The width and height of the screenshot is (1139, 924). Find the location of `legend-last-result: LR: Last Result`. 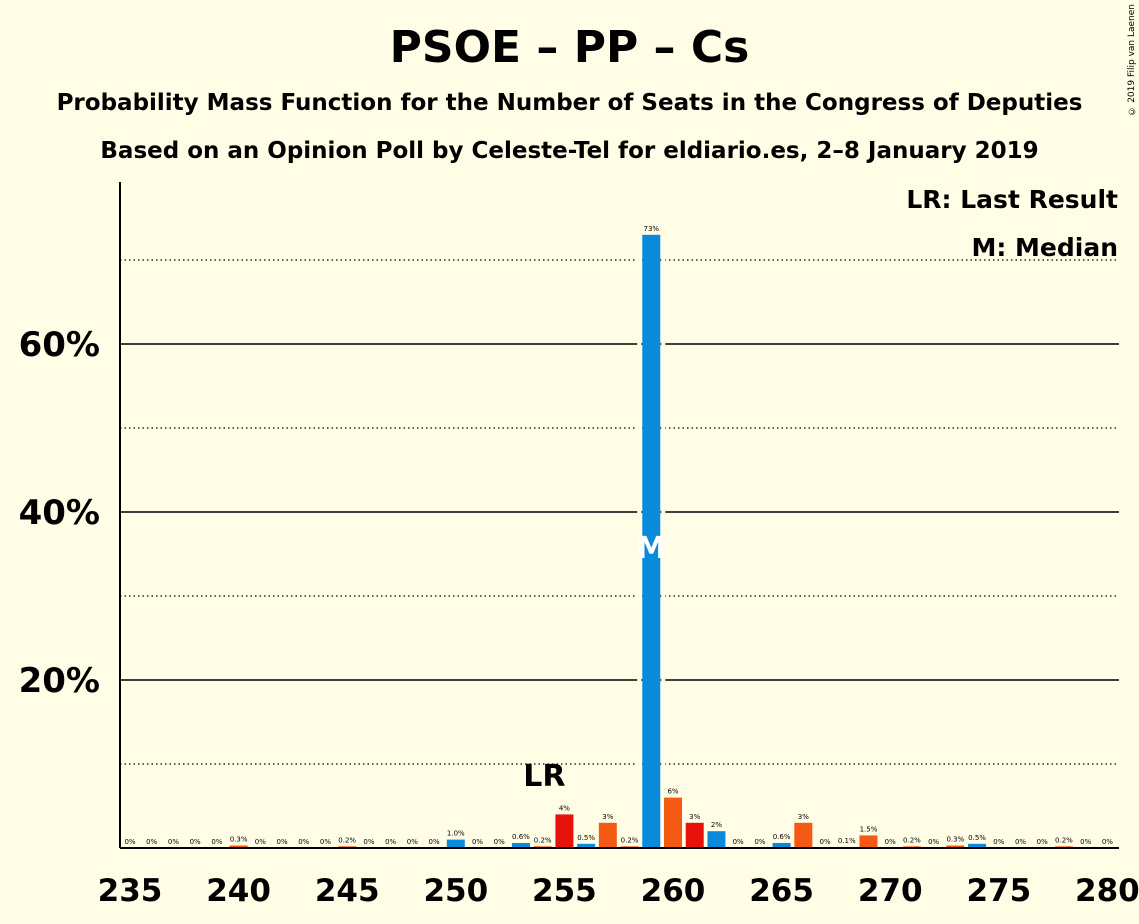

legend-last-result: LR: Last Result is located at coordinates (1012, 199).